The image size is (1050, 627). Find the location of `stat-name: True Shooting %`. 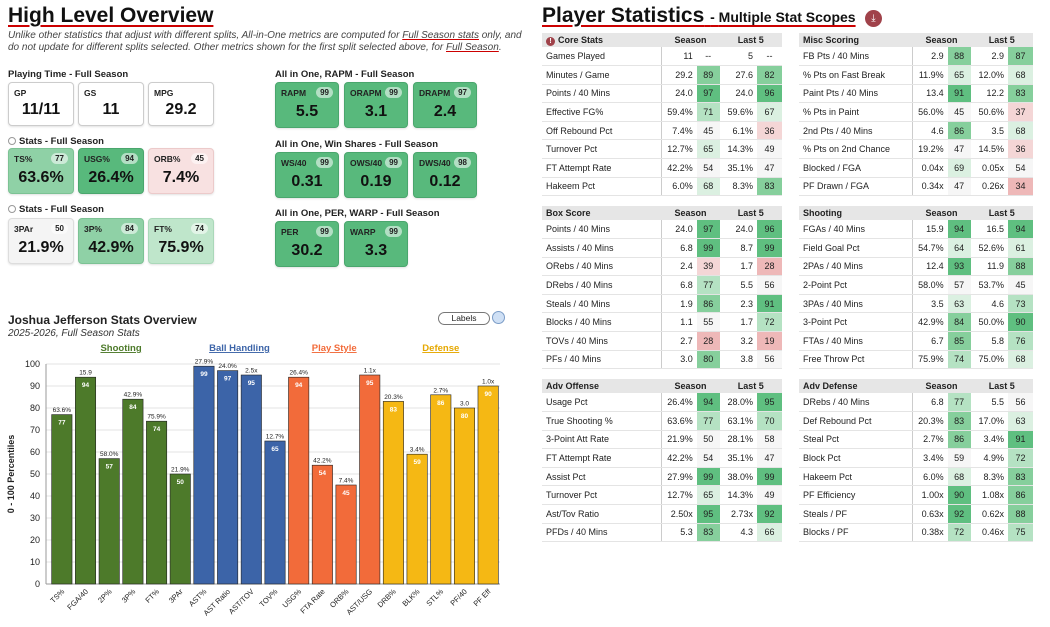

stat-name: True Shooting % is located at coordinates (602, 421).